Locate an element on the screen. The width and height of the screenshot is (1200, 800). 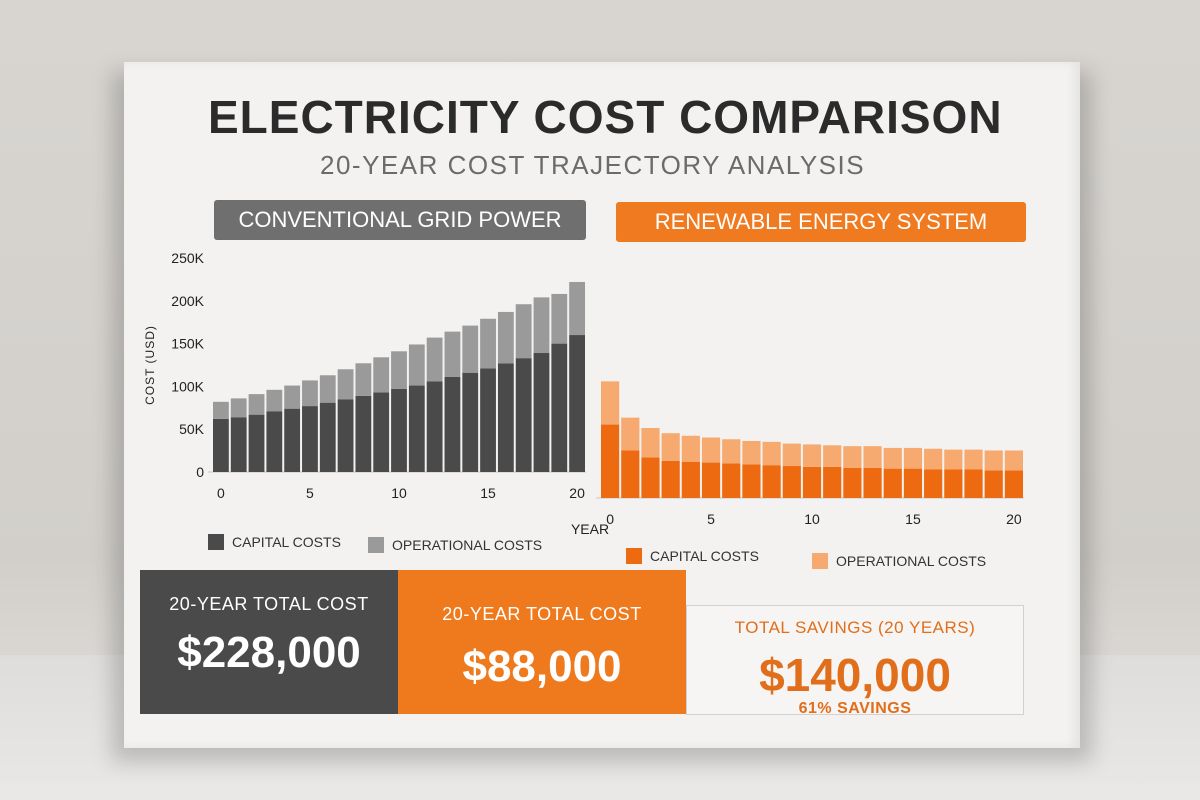
legend-grid-capital: CAPITAL COSTS is located at coordinates (274, 542).